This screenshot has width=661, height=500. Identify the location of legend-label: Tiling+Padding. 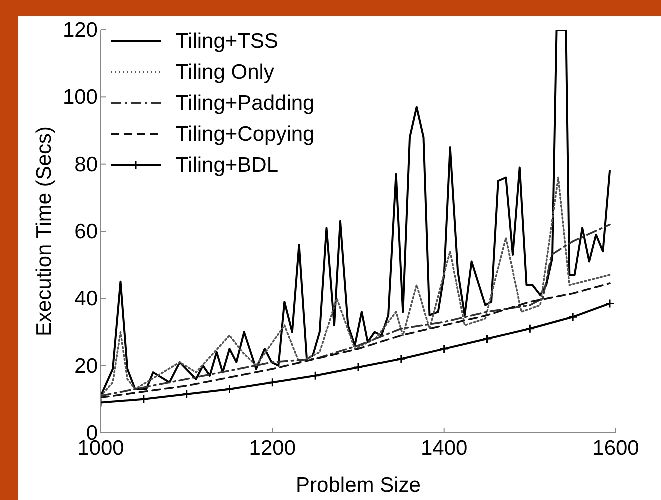
(245, 103).